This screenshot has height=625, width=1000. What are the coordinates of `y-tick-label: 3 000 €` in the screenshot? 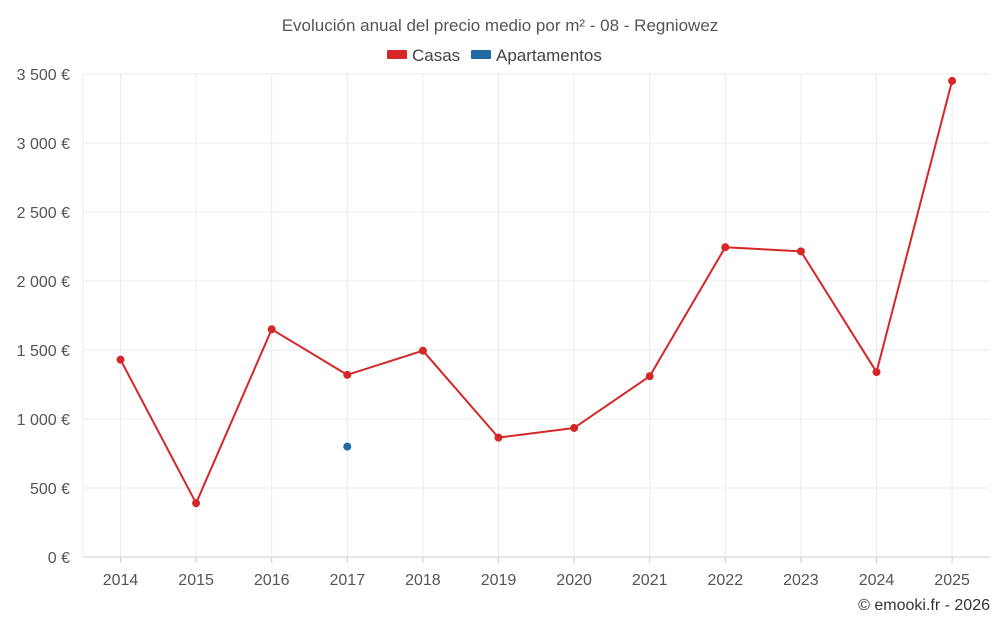 It's located at (43, 144).